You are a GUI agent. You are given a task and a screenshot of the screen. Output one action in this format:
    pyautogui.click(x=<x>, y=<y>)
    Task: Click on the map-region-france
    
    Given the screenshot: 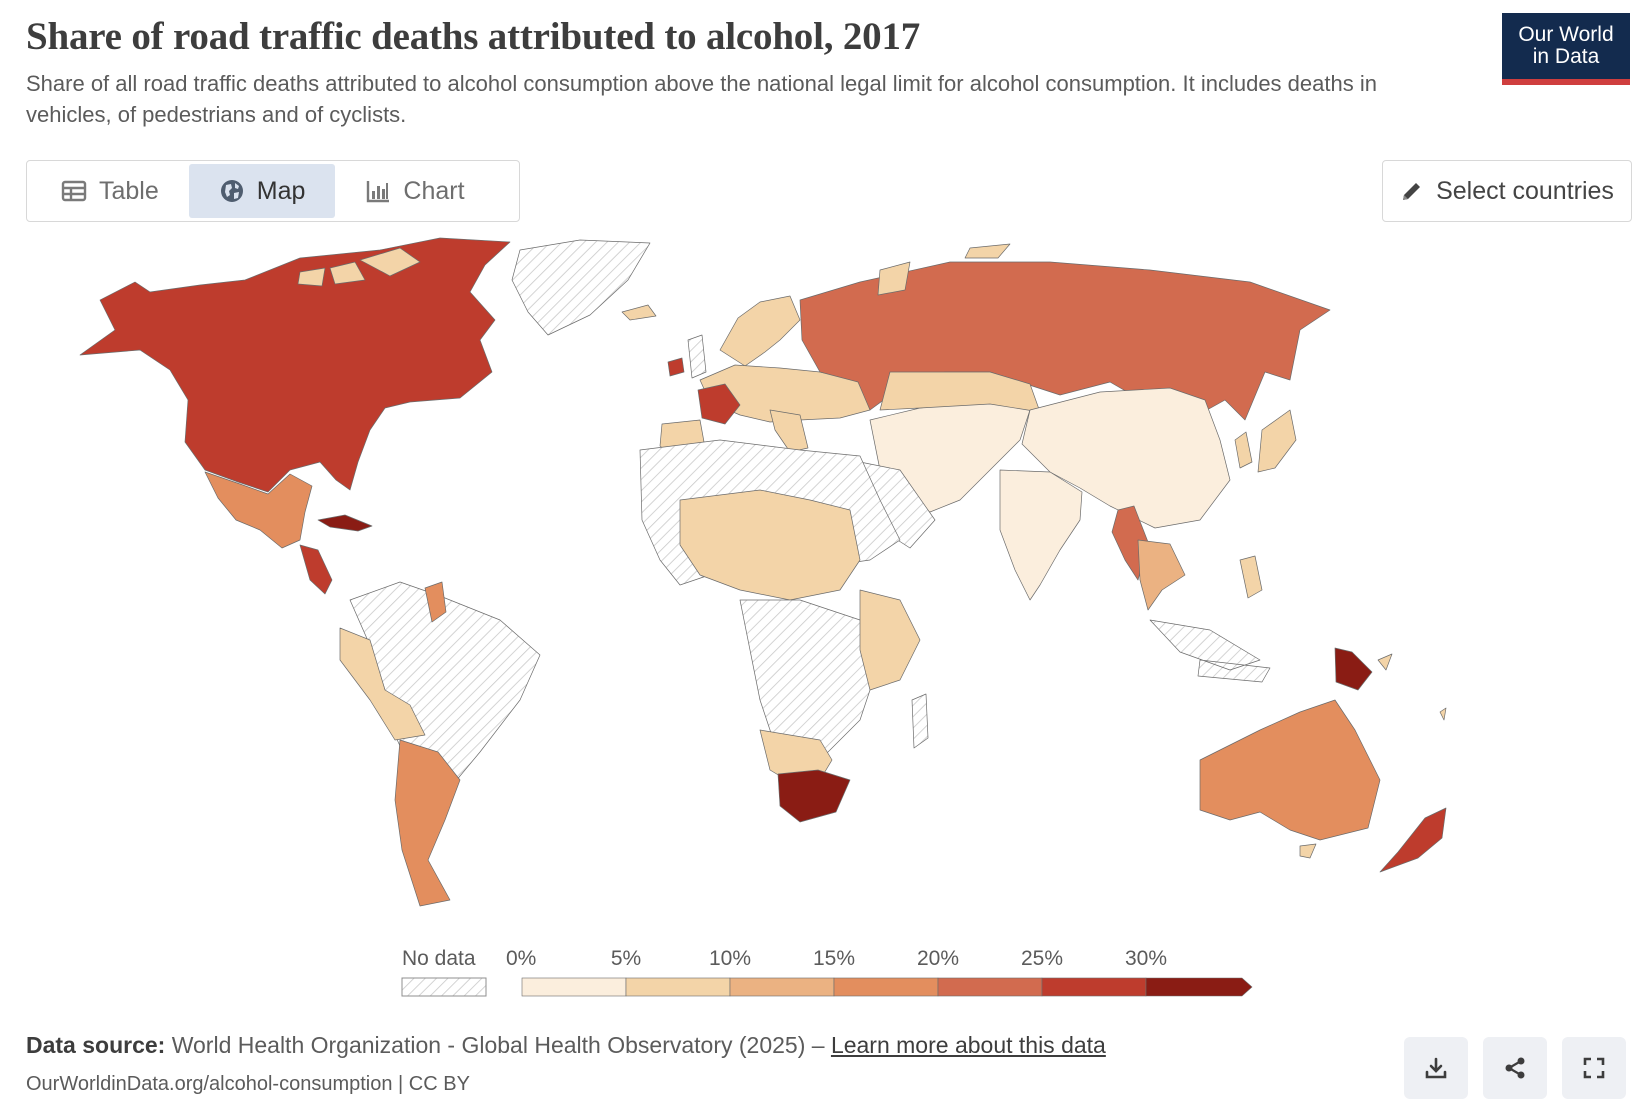 What is the action you would take?
    pyautogui.click(x=719, y=404)
    